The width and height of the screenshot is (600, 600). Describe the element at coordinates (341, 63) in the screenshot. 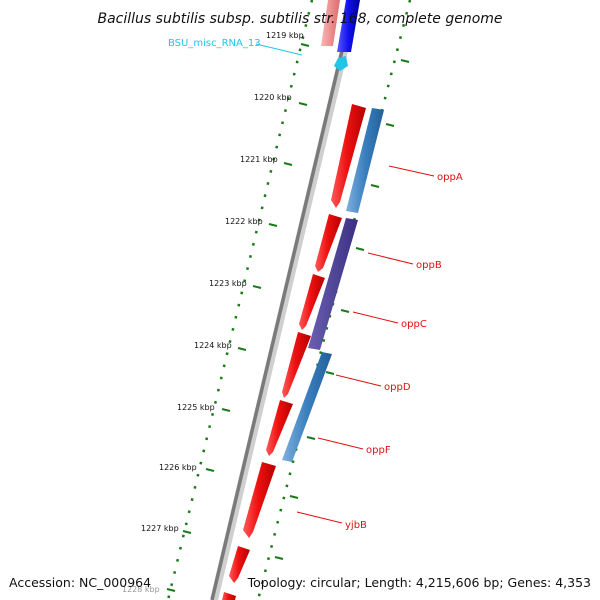

I see `gene-arrow-misc-rna` at that location.